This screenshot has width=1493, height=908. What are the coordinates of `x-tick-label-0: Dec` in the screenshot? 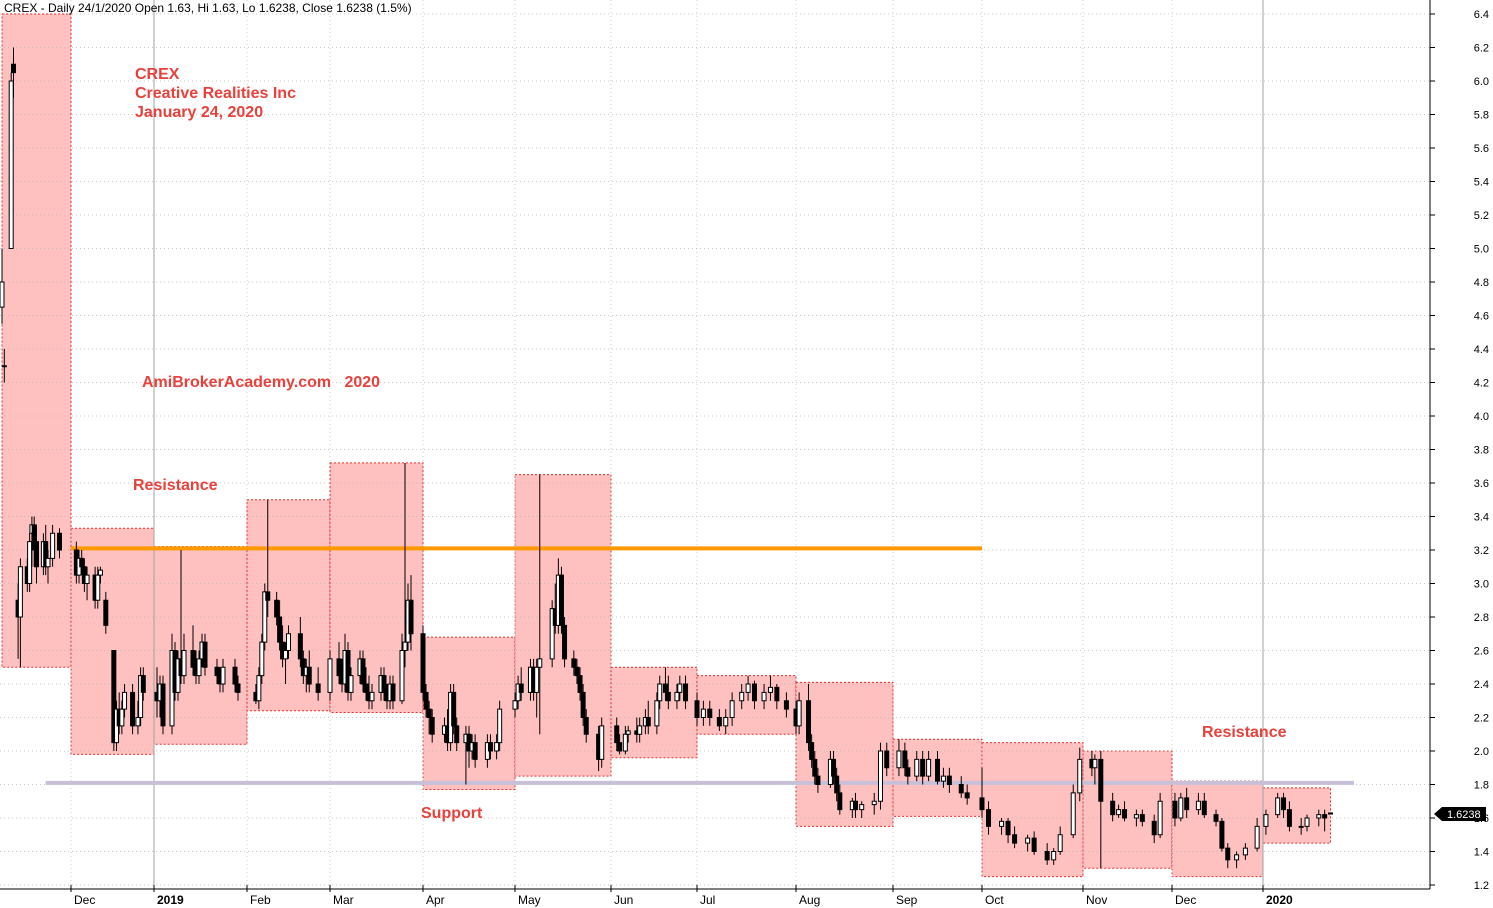 It's located at (84, 900).